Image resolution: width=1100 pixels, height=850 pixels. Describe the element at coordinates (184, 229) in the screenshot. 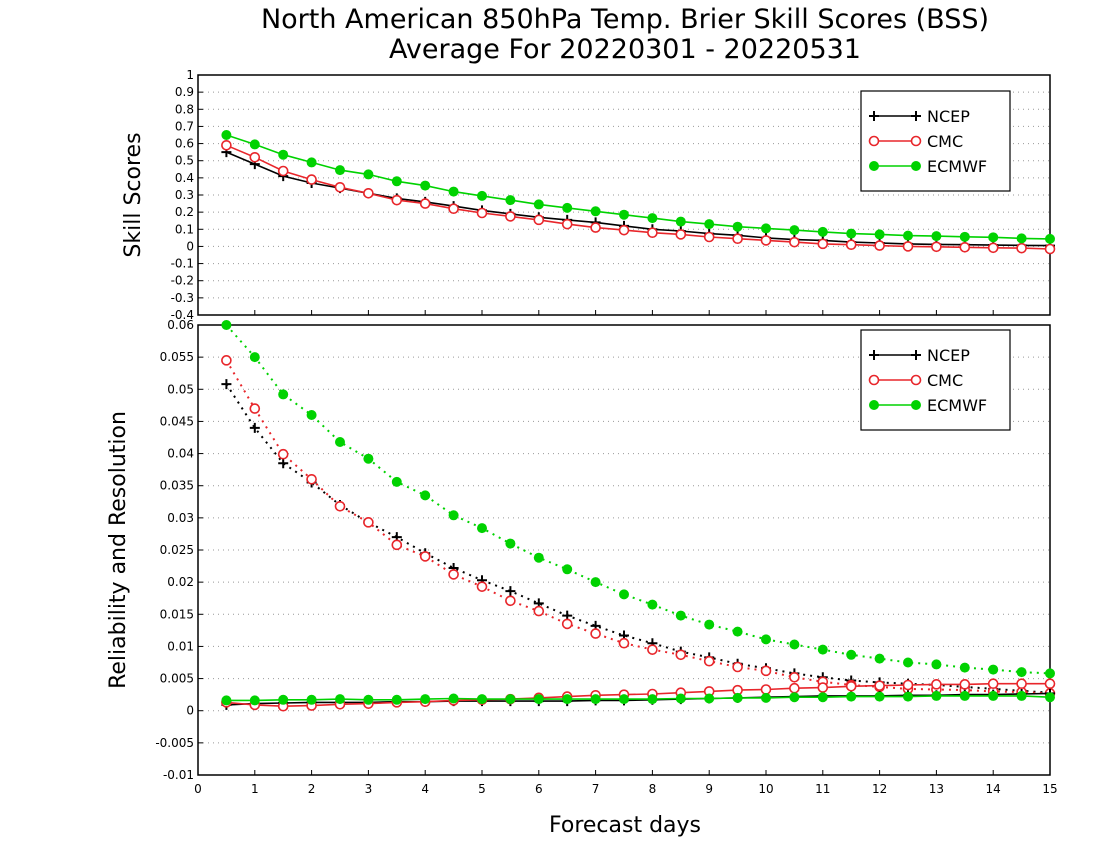

I see `y-tick-label: 0.1` at that location.